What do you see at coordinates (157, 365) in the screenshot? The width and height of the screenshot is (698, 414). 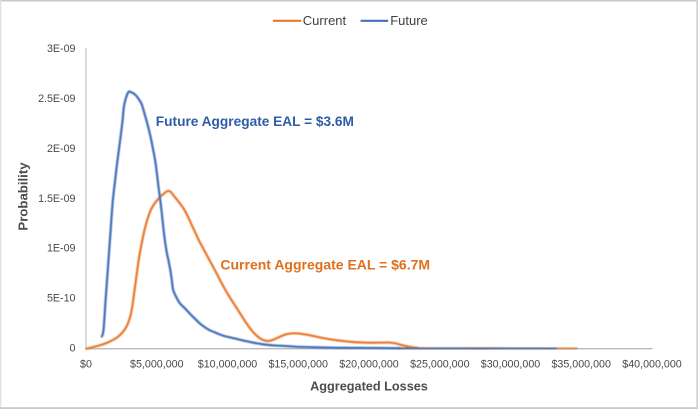 I see `svg-text: $5,000,000` at bounding box center [157, 365].